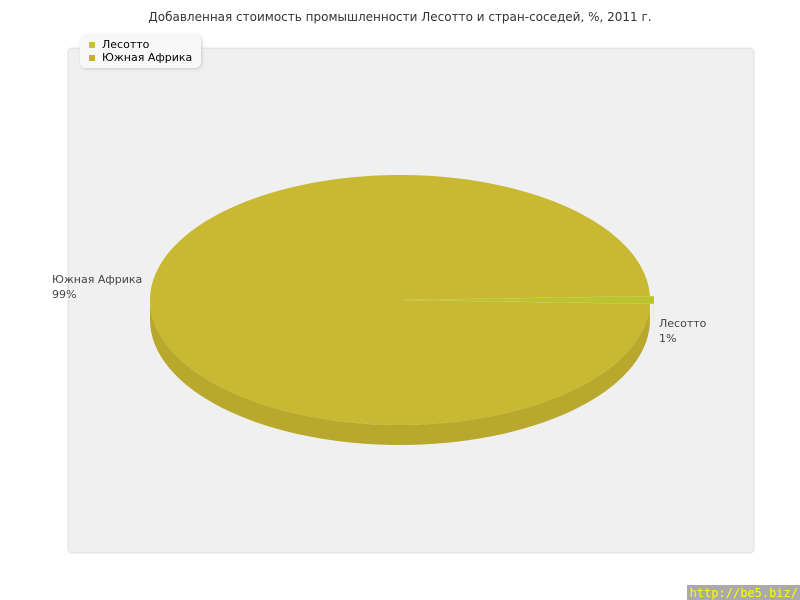 This screenshot has height=600, width=800. What do you see at coordinates (64, 294) in the screenshot?
I see `label-value: 99%` at bounding box center [64, 294].